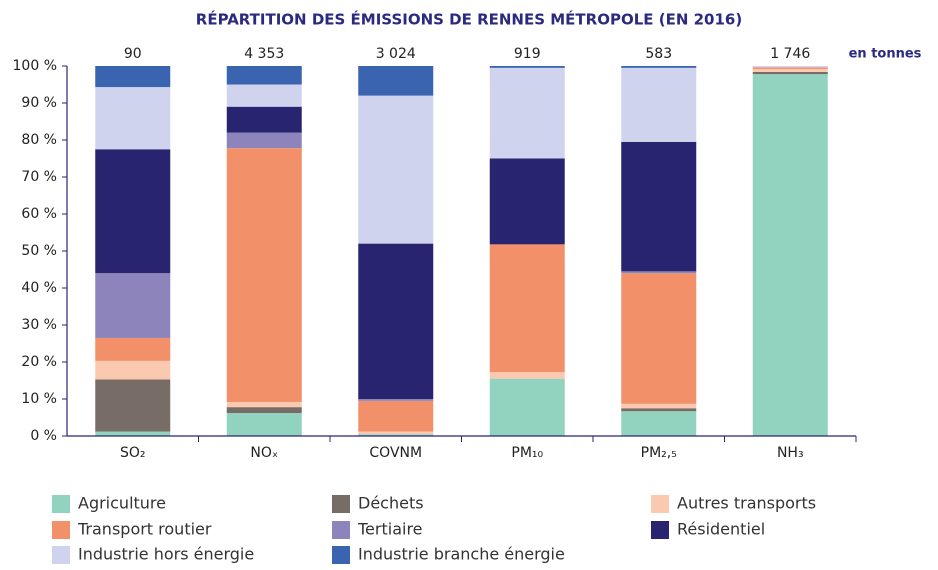  What do you see at coordinates (133, 54) in the screenshot?
I see `total-label: 90` at bounding box center [133, 54].